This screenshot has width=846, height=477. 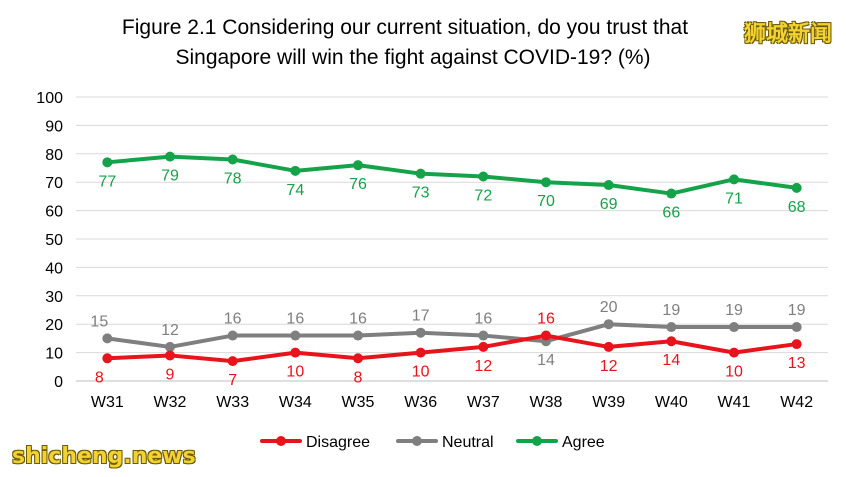 What do you see at coordinates (49, 98) in the screenshot?
I see `y-tick-label: 100` at bounding box center [49, 98].